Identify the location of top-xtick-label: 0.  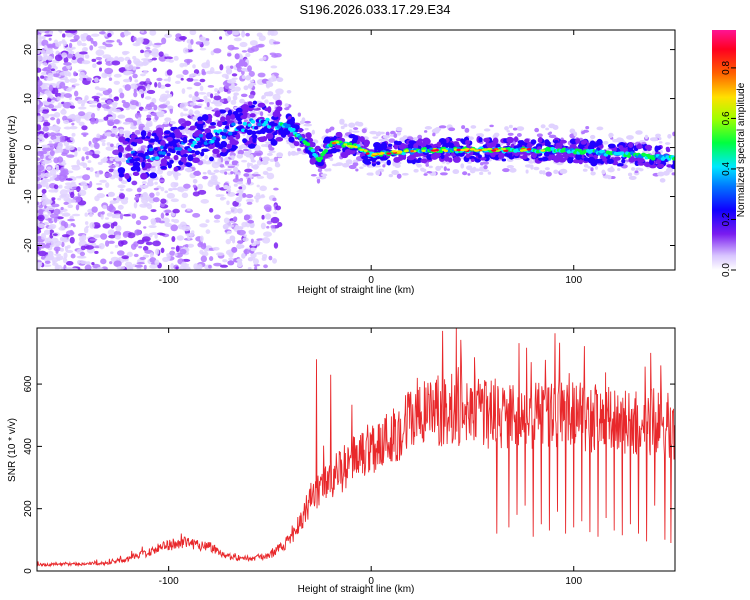
(371, 280).